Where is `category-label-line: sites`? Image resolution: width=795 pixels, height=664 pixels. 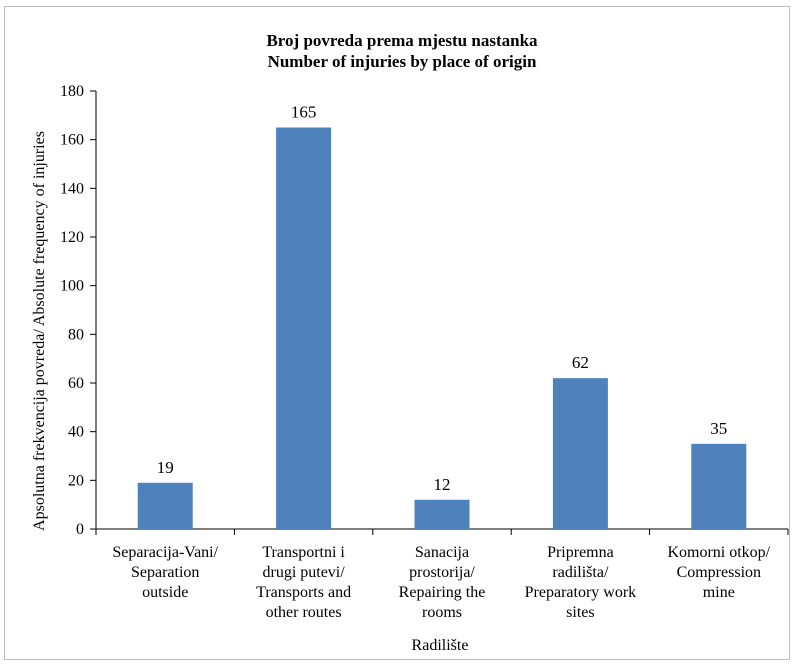
category-label-line: sites is located at coordinates (580, 612).